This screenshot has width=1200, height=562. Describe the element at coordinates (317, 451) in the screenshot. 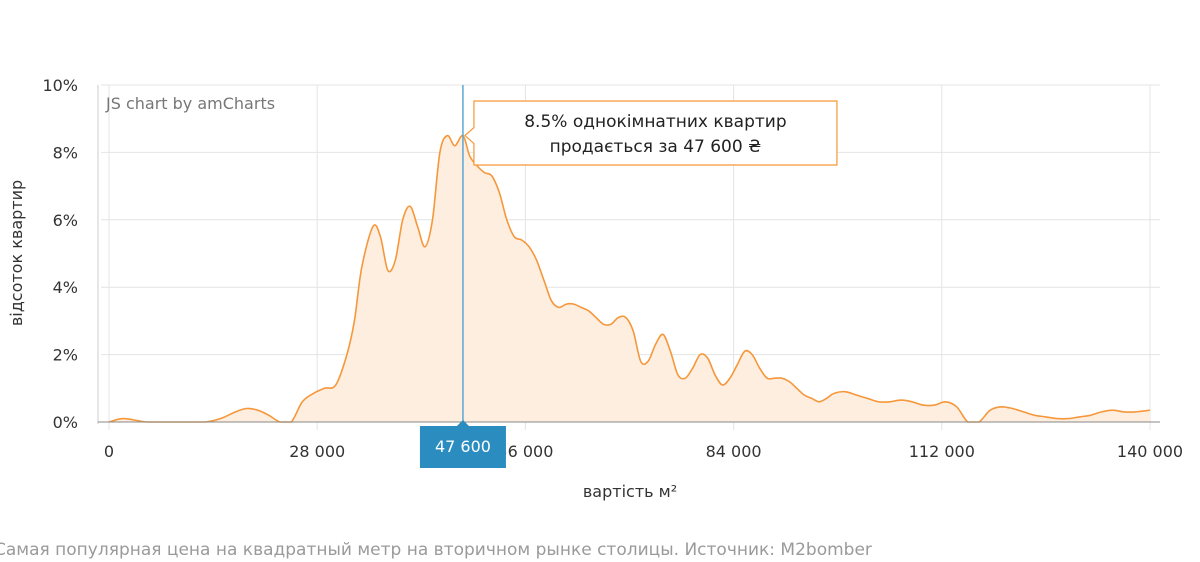

I see `x-tick-label: 28 000` at that location.